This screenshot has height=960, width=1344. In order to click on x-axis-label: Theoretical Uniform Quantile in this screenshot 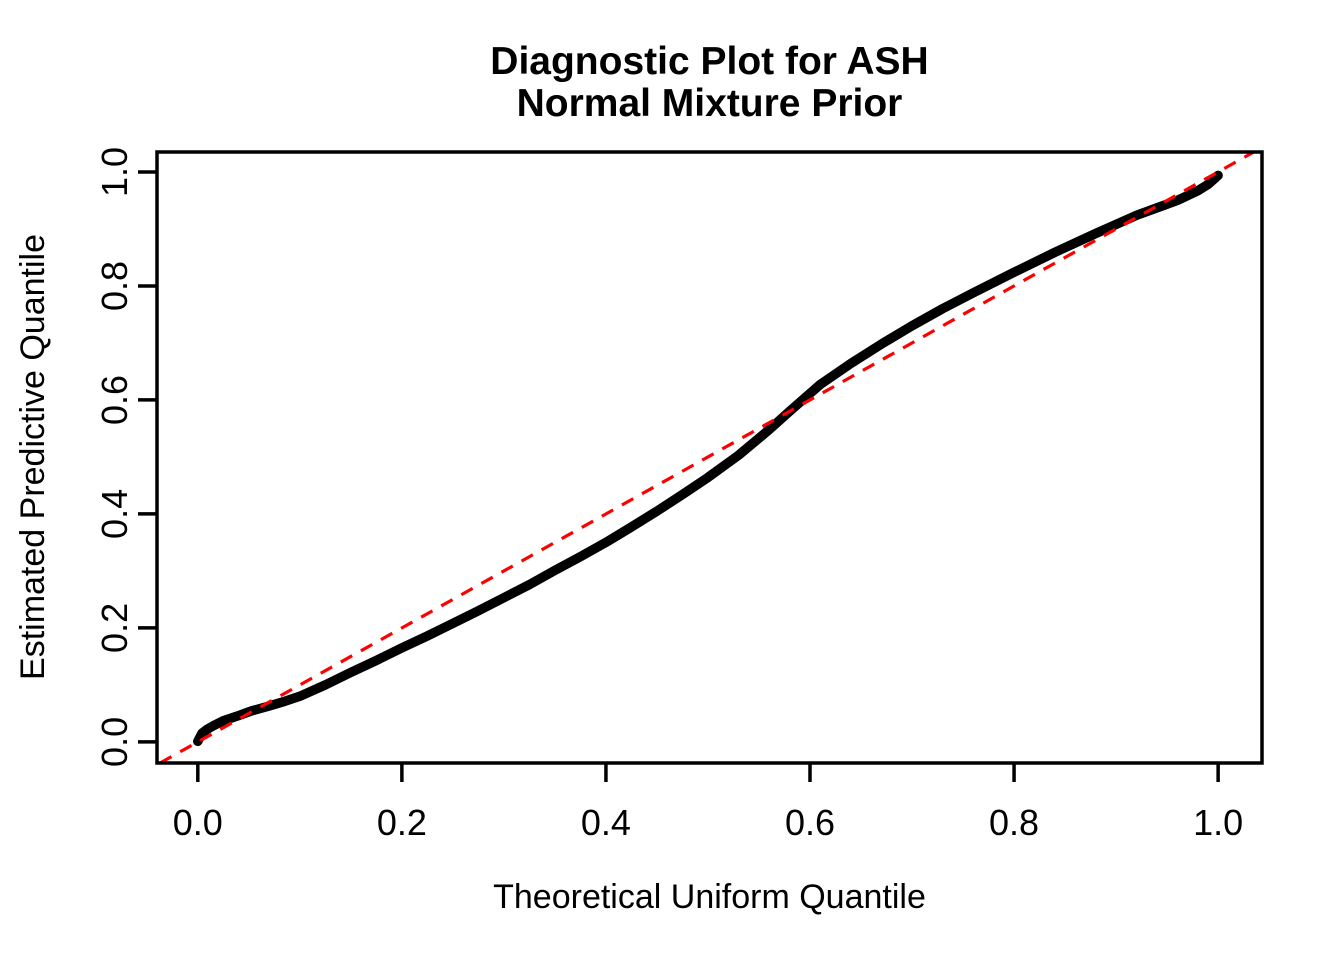, I will do `click(709, 897)`.